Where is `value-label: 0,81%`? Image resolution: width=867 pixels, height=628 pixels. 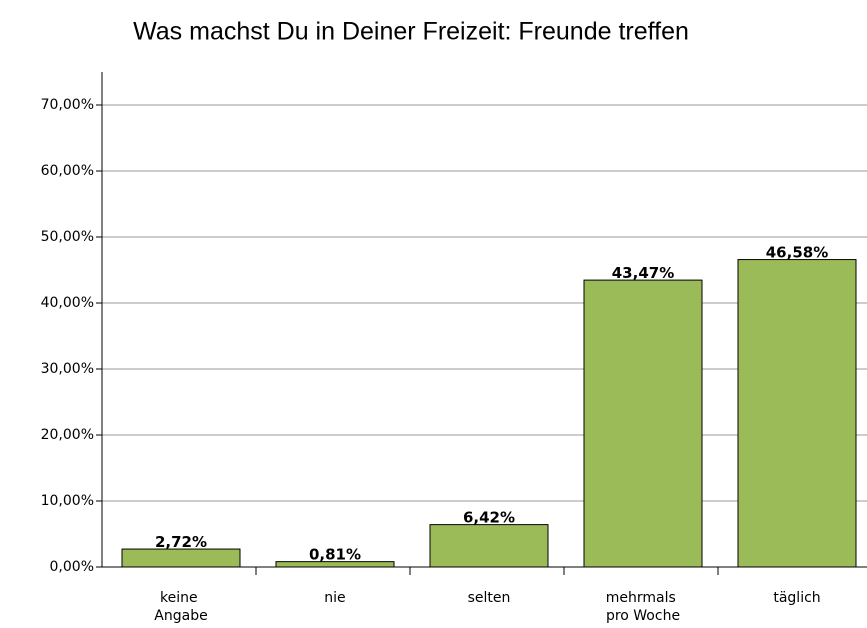 value-label: 0,81% is located at coordinates (335, 555).